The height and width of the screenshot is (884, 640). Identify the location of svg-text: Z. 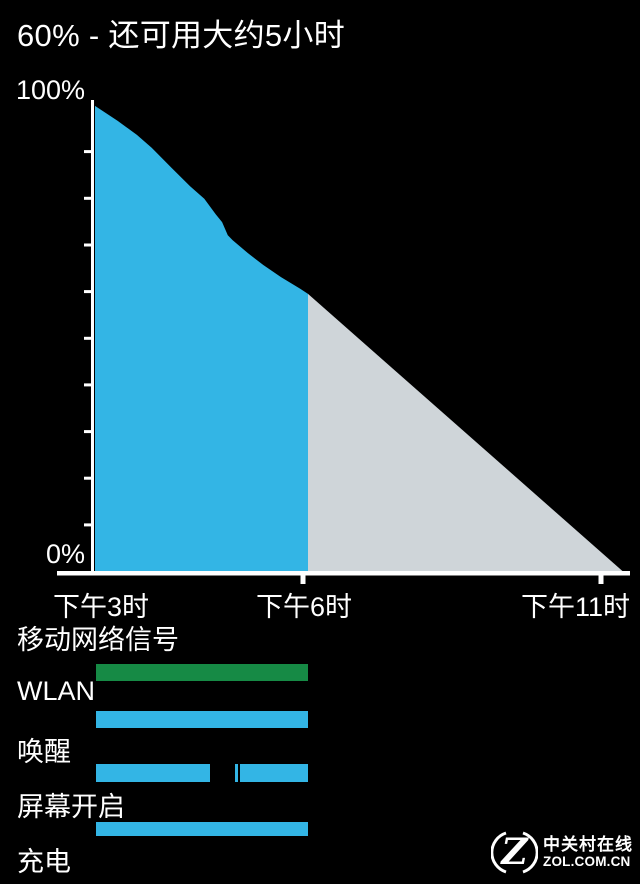
(514, 852).